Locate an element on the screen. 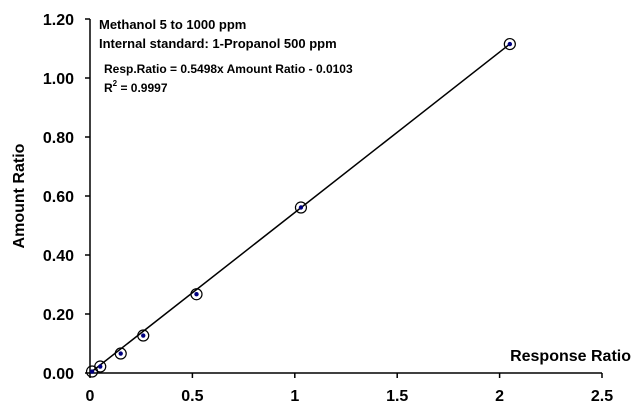 Image resolution: width=635 pixels, height=411 pixels. y-tick-label: 0.80 is located at coordinates (58, 138).